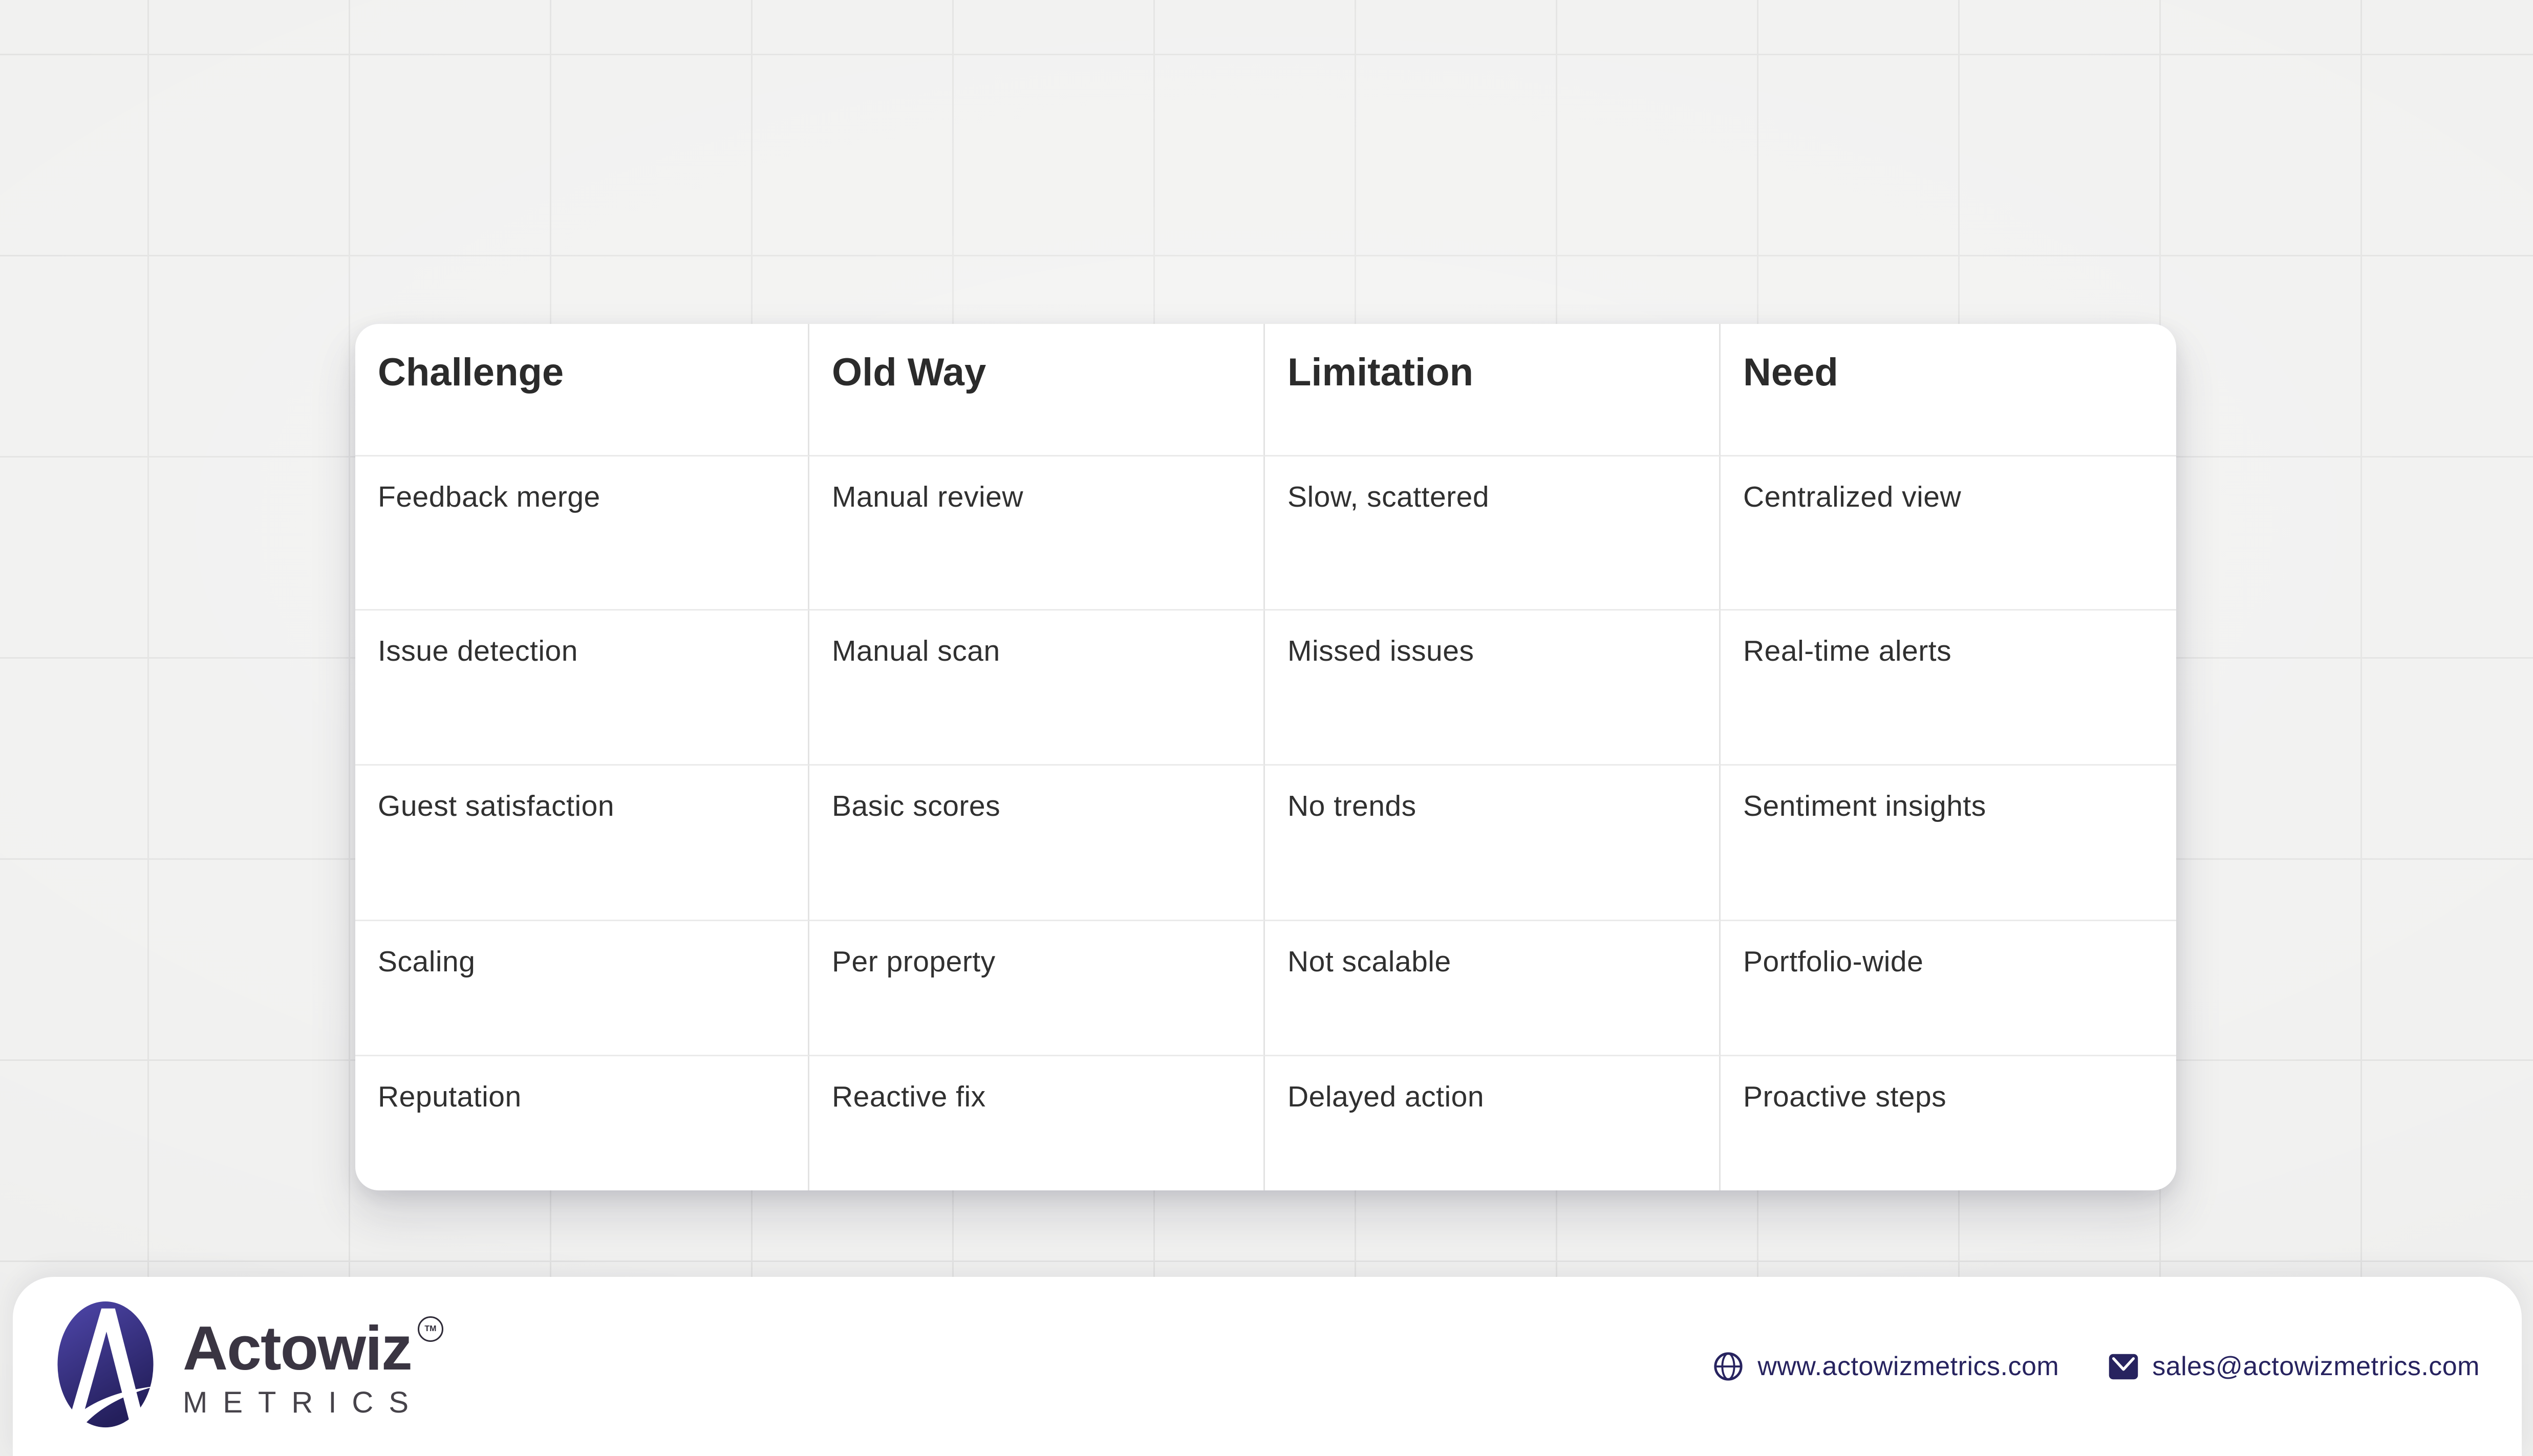 The width and height of the screenshot is (2533, 1456). What do you see at coordinates (1908, 1366) in the screenshot?
I see `website-url: www.actowizmetrics.com` at bounding box center [1908, 1366].